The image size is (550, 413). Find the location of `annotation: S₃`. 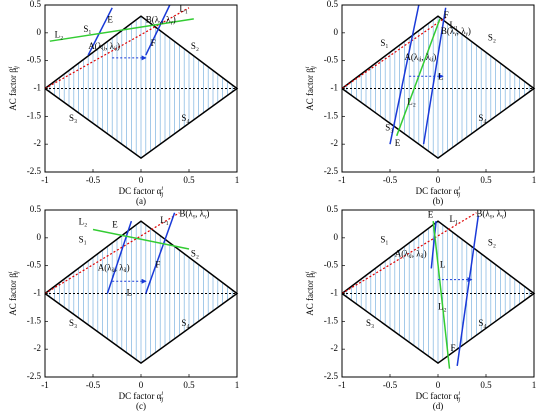

annotation: S₃ is located at coordinates (73, 323).